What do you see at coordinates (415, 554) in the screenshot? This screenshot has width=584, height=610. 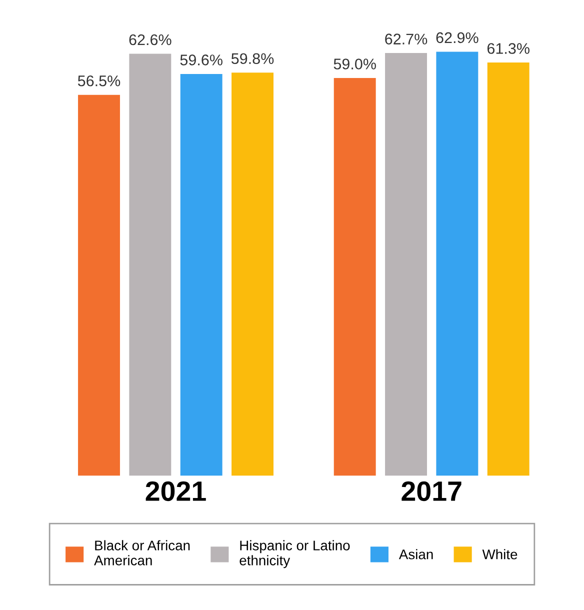 I see `legend-label: Asian` at bounding box center [415, 554].